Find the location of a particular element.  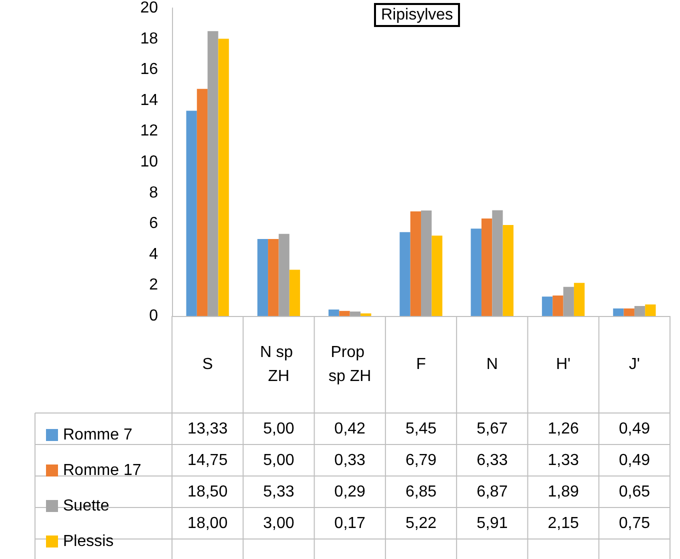

data-label: 2,15 is located at coordinates (563, 523).